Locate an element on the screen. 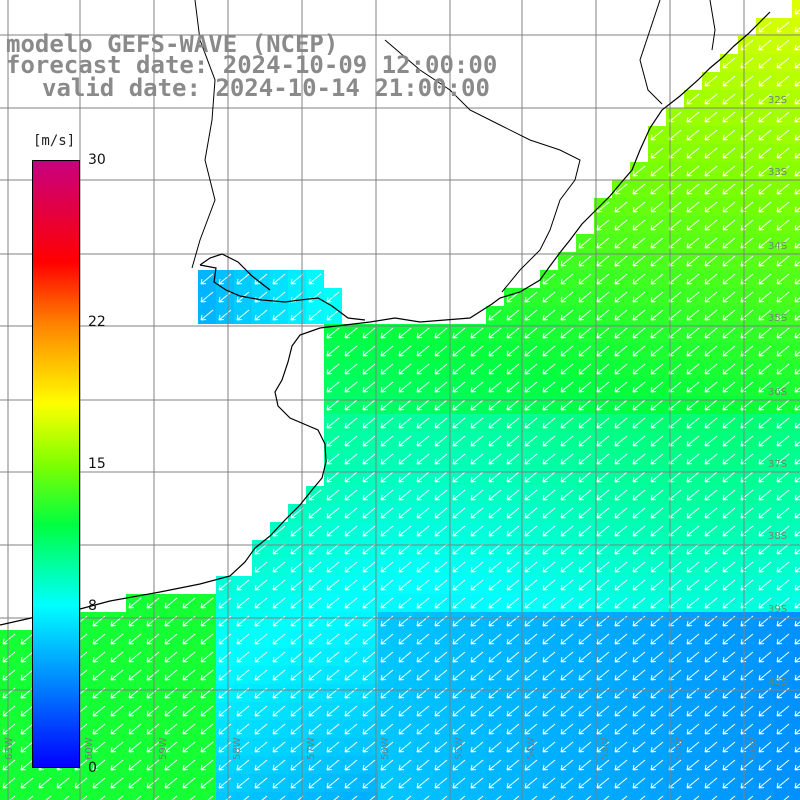  colorbar-unit: [m/s] is located at coordinates (54, 141).